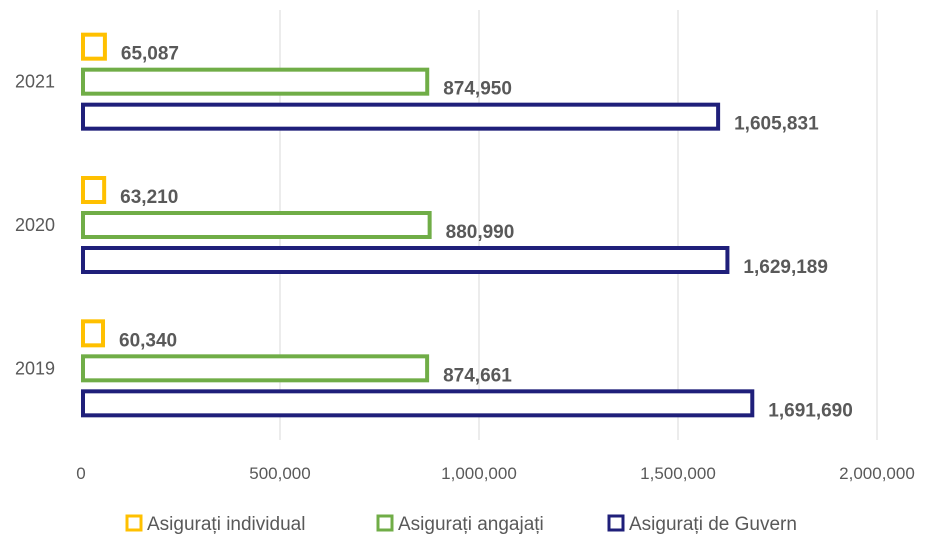 The width and height of the screenshot is (928, 534). Describe the element at coordinates (477, 375) in the screenshot. I see `data-label: 874,661` at that location.